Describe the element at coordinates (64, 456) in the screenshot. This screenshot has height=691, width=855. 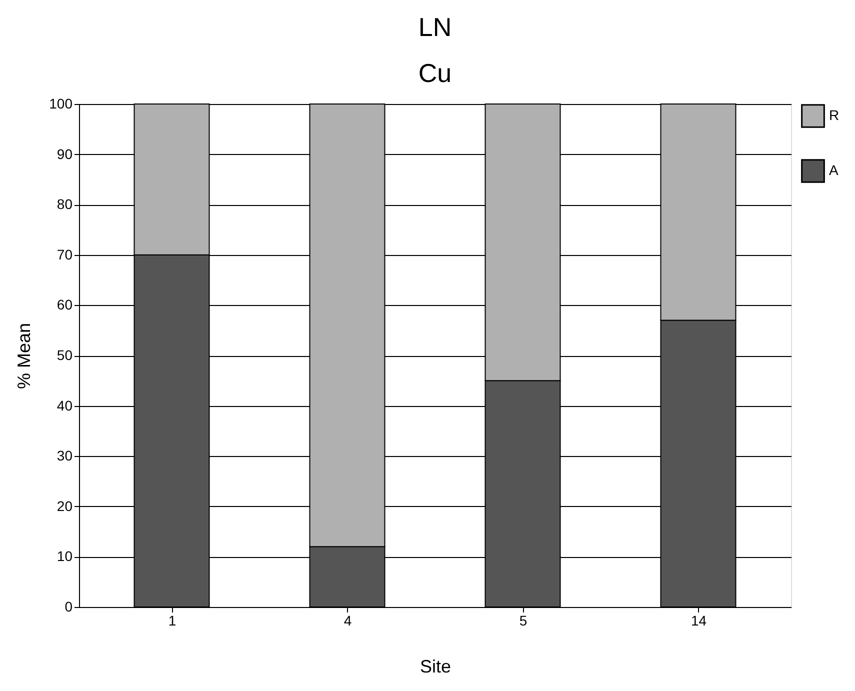
I see `y-tick-label: 30` at that location.